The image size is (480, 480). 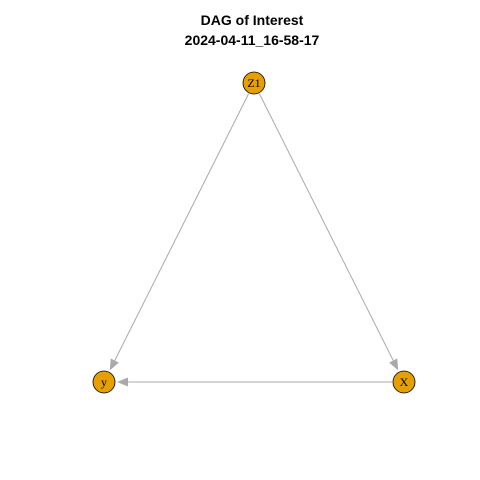 I want to click on node-x: X, so click(x=404, y=382).